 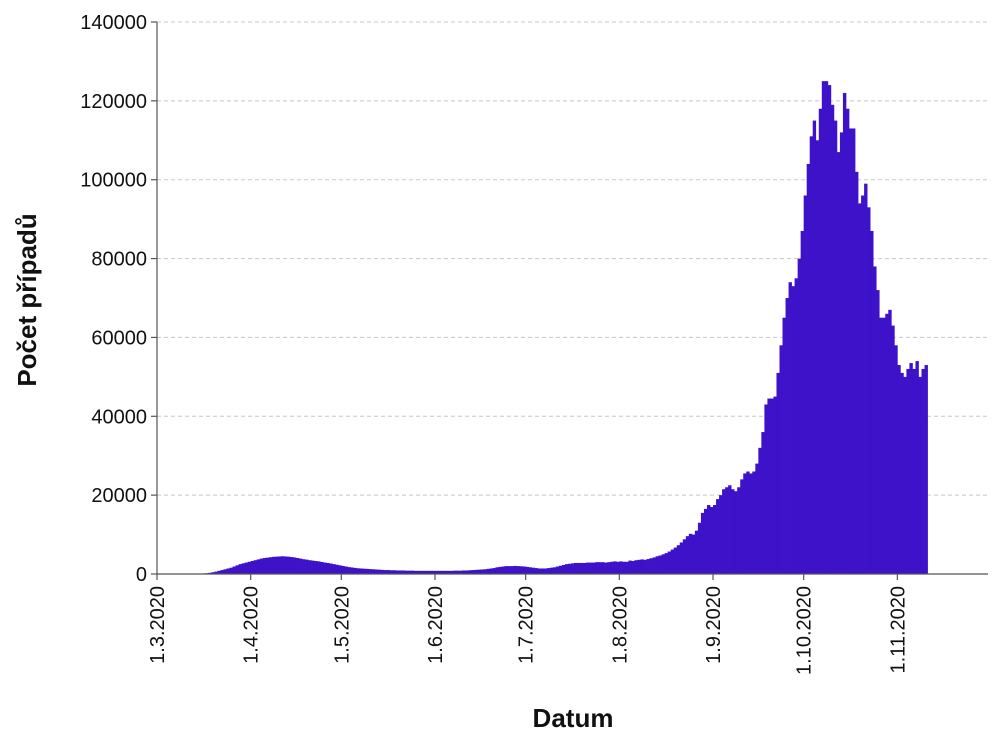 I want to click on y-tick-label: 120000, so click(x=113, y=102).